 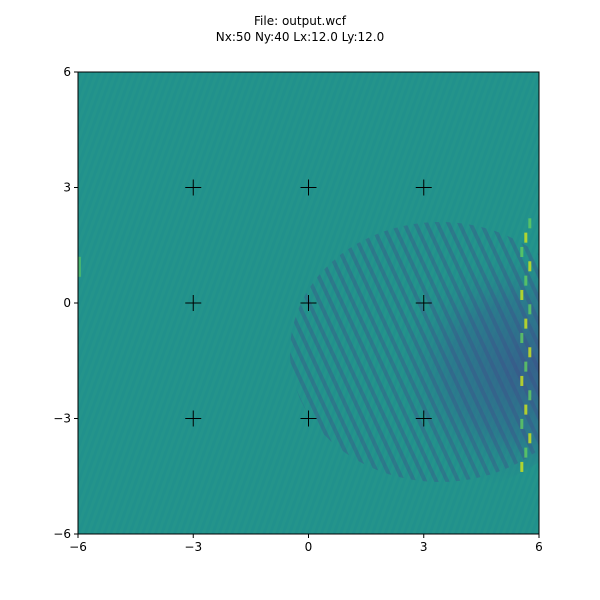 I want to click on chart-title-line-1: File: output.wcf, so click(x=300, y=21).